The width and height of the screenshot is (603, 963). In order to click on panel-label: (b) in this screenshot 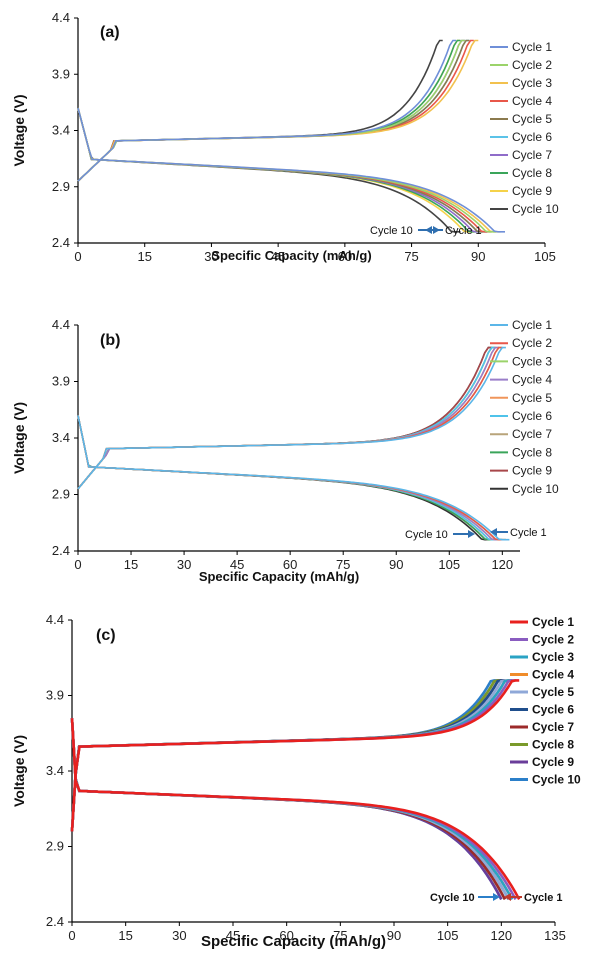, I will do `click(110, 340)`.